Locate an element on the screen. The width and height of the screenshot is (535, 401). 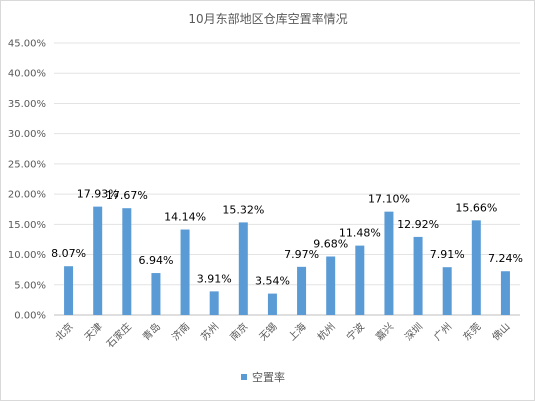
legend-swatch is located at coordinates (244, 377).